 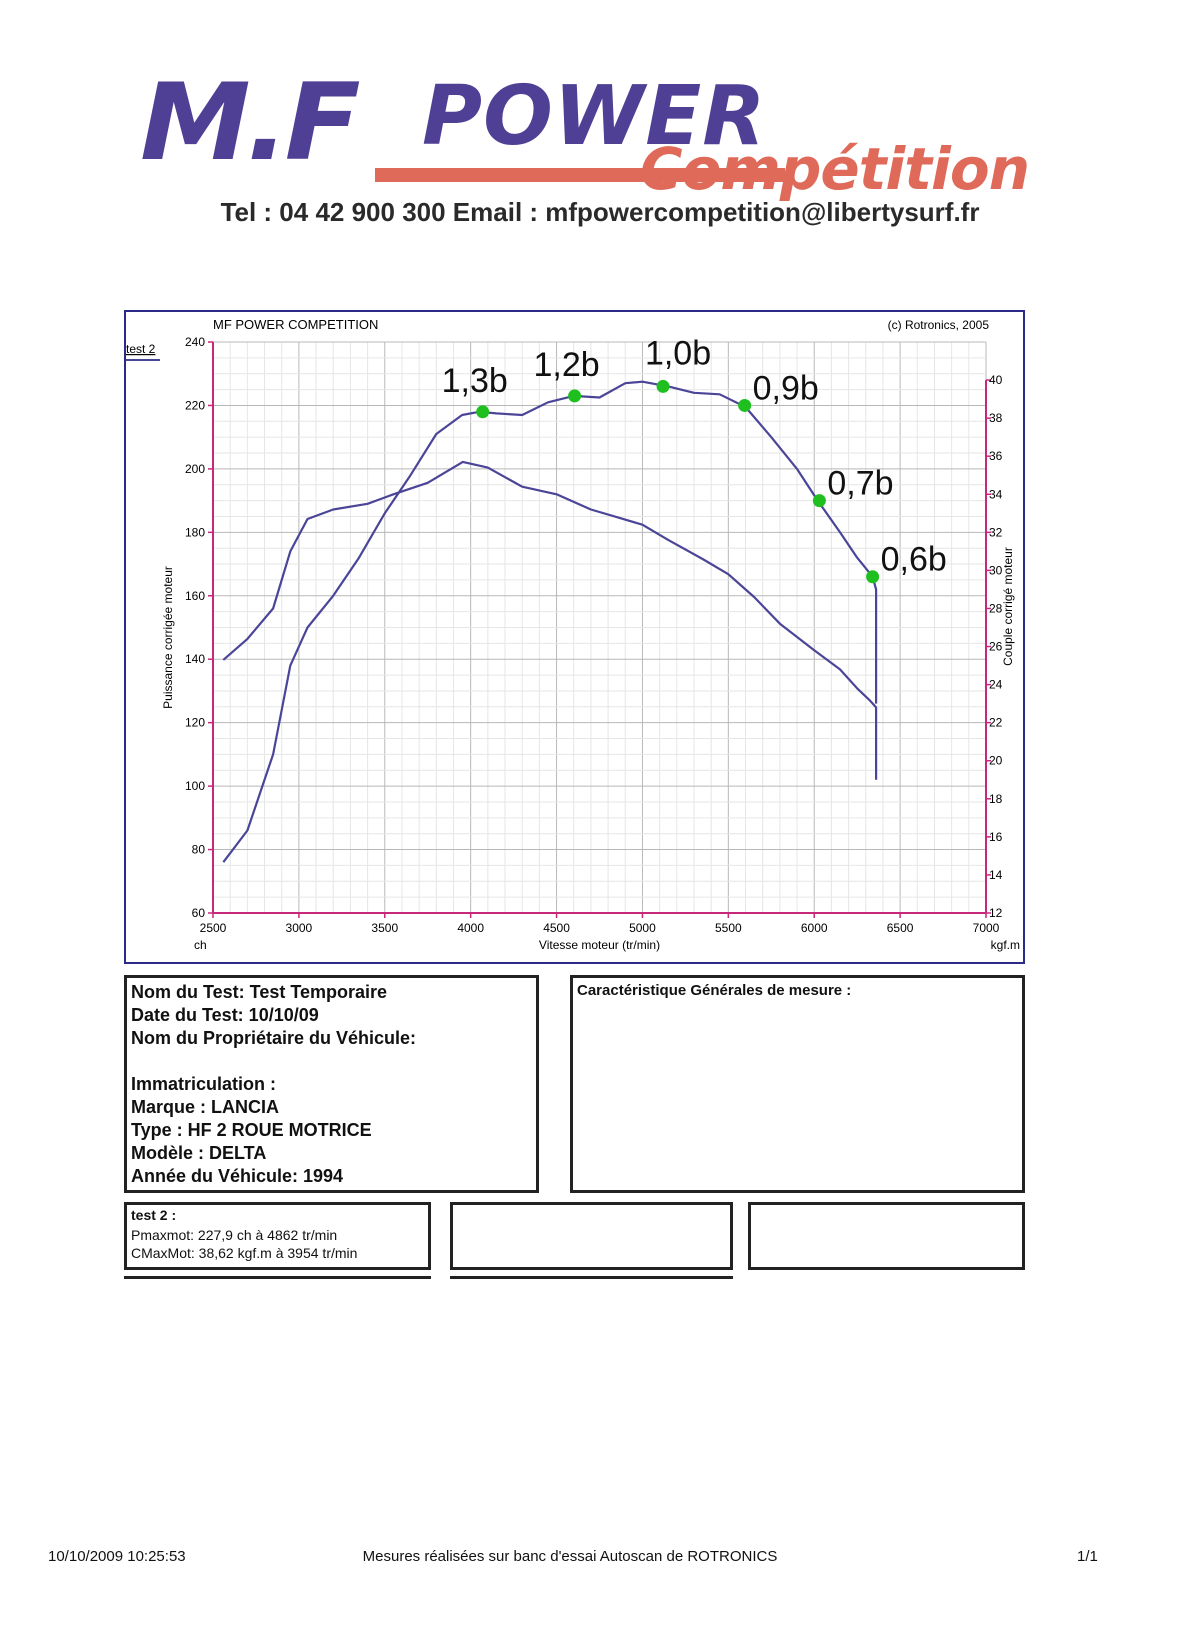 I want to click on x-tick-label: 7000, so click(x=986, y=928).